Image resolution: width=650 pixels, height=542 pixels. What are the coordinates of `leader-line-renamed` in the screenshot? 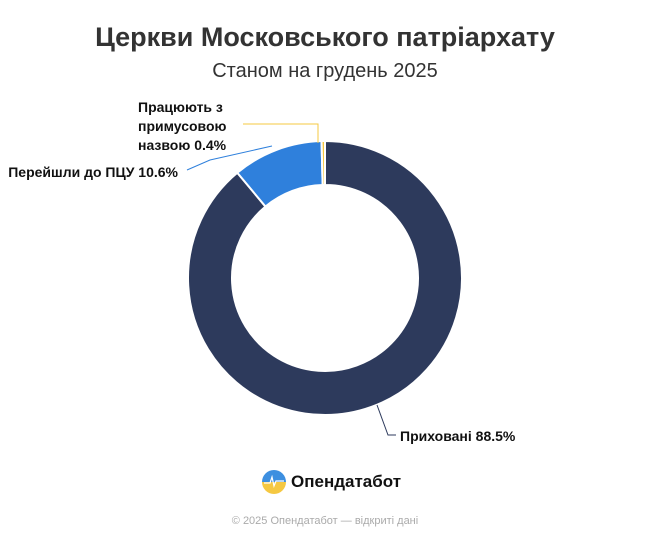 It's located at (281, 133).